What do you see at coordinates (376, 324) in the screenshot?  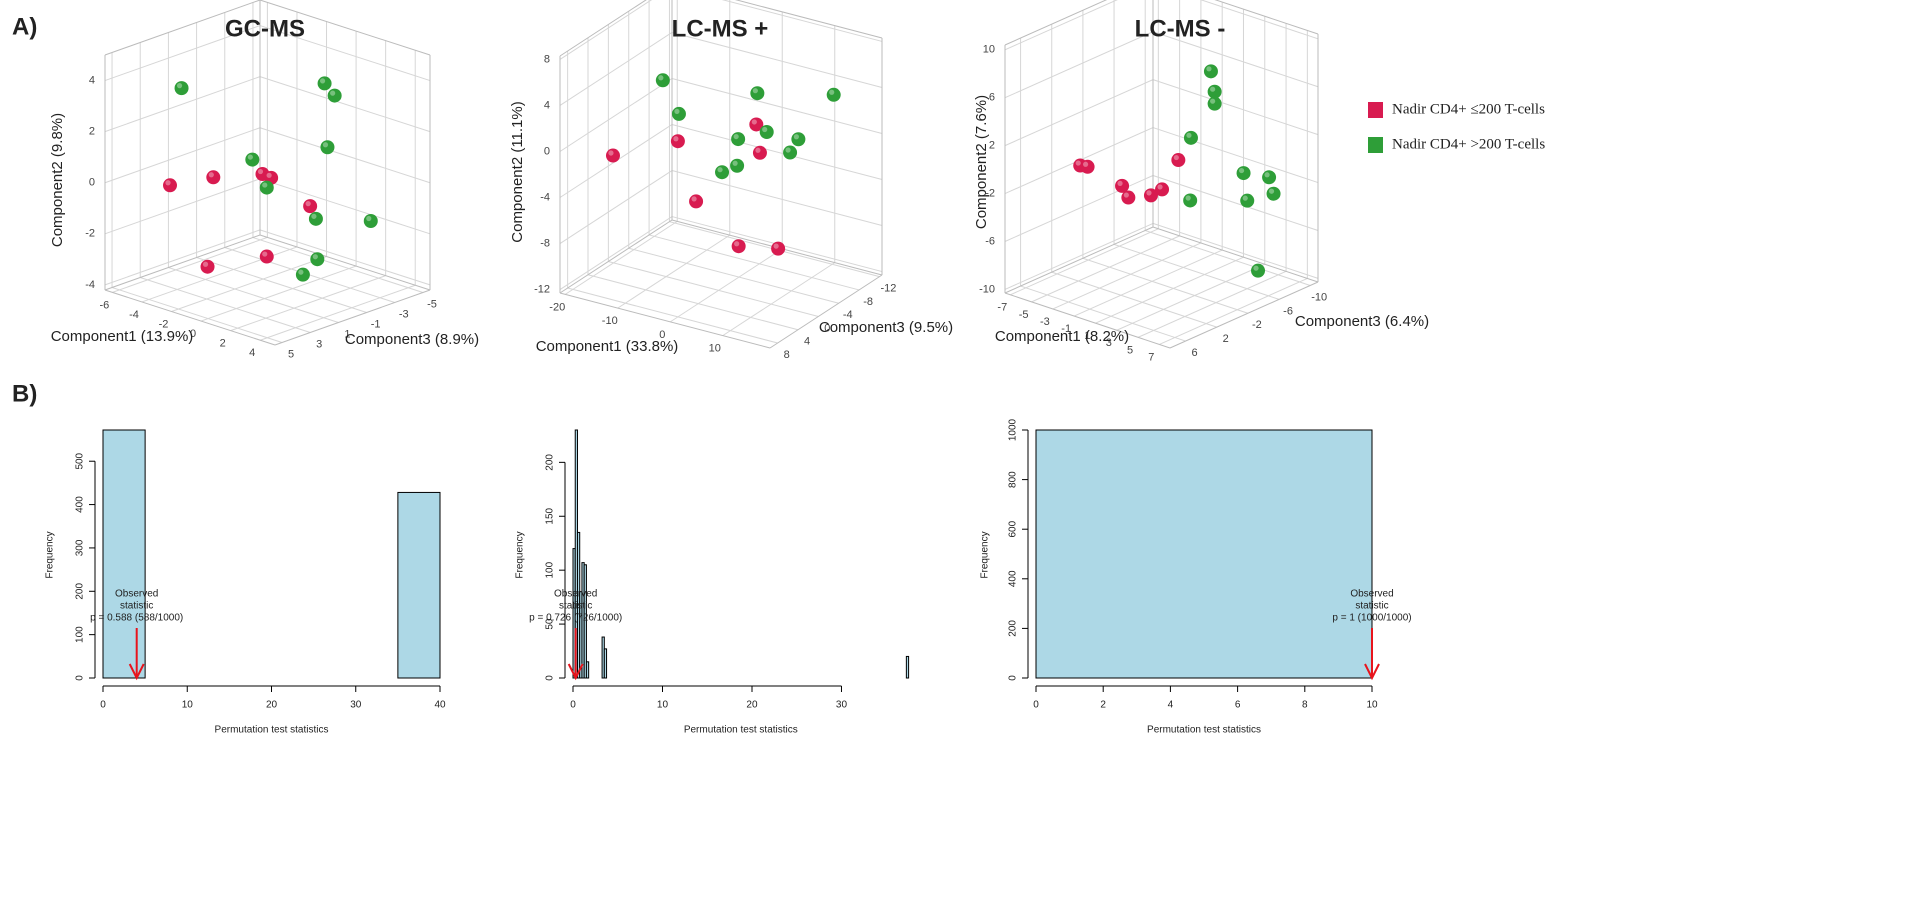 I see `z-tick-label: -1` at bounding box center [376, 324].